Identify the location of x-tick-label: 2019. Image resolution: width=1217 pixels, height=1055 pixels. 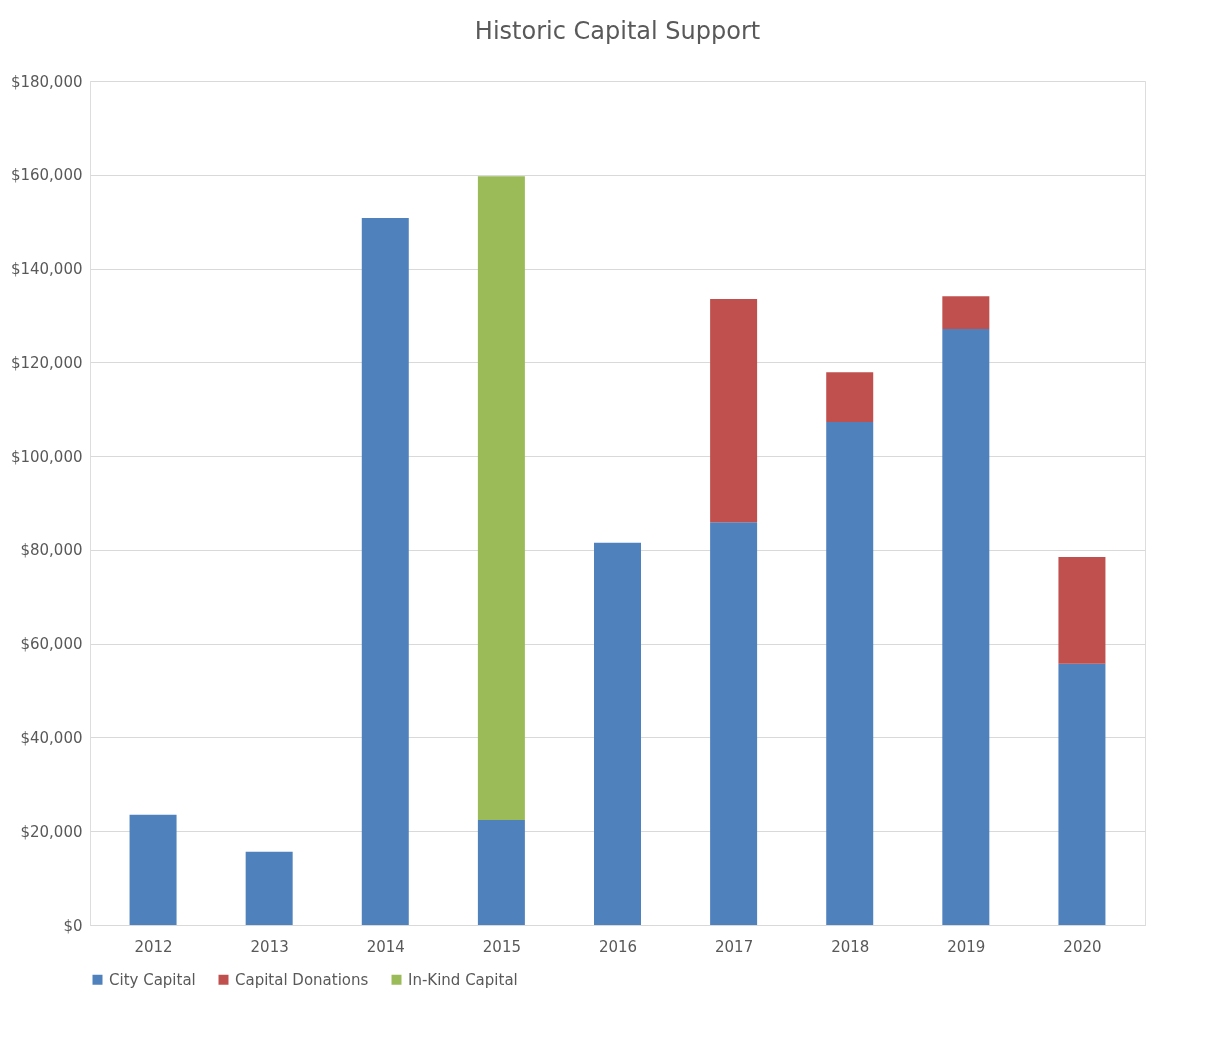
(966, 946).